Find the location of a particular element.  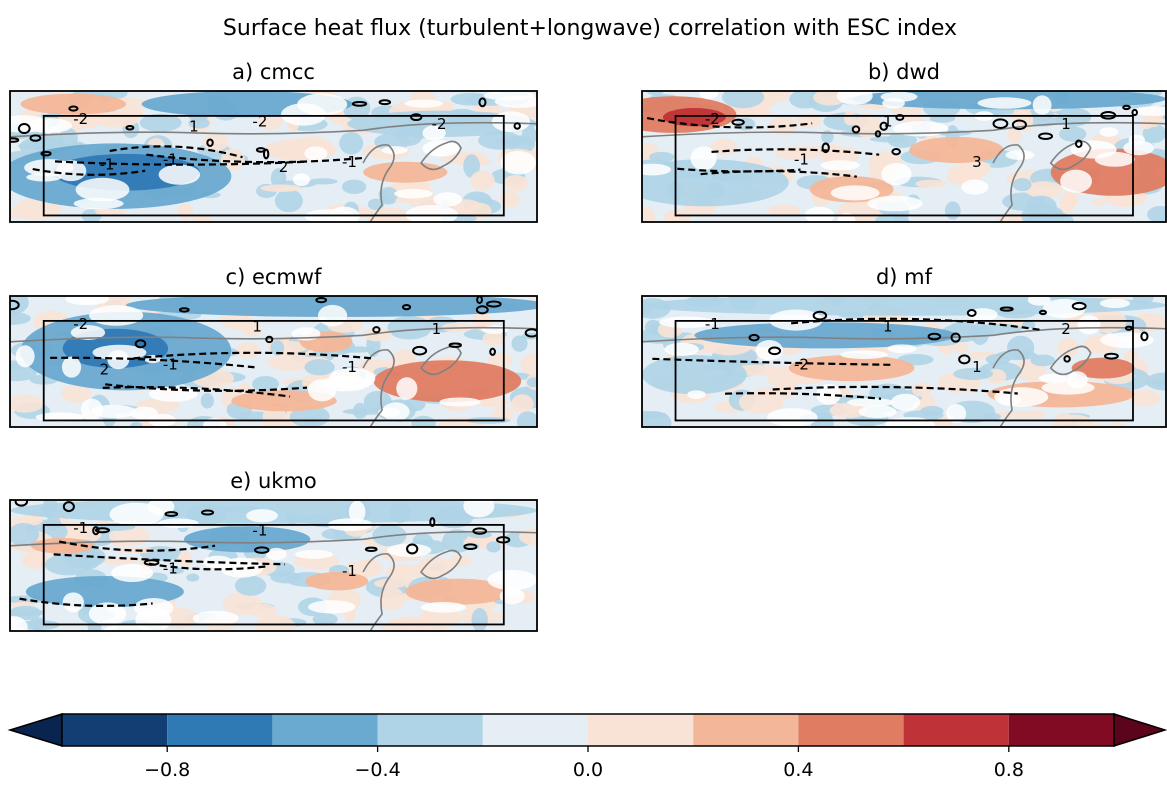

panel-a: a) cmcc -2 -1 -2 -1 -2 -1 1 2 is located at coordinates (273, 141).